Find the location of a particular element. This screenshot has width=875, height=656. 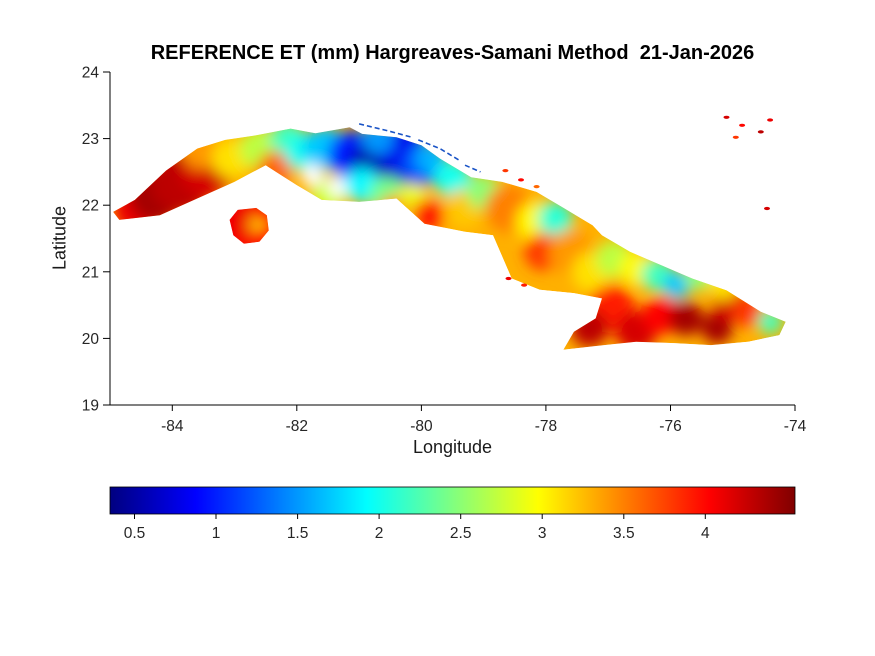

colorbar-tick-label: 1.5 is located at coordinates (298, 533).